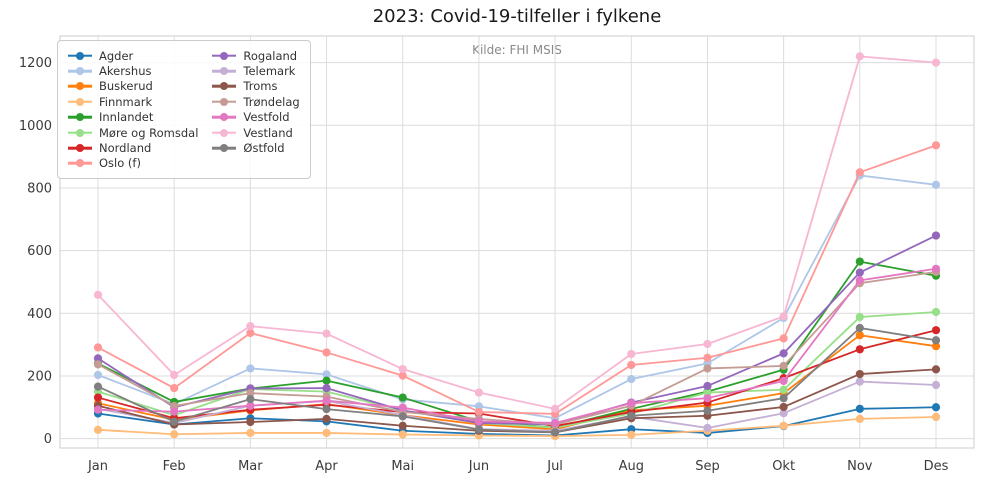 The image size is (989, 489). Describe the element at coordinates (271, 101) in the screenshot. I see `legend-label: Trøndelag` at that location.